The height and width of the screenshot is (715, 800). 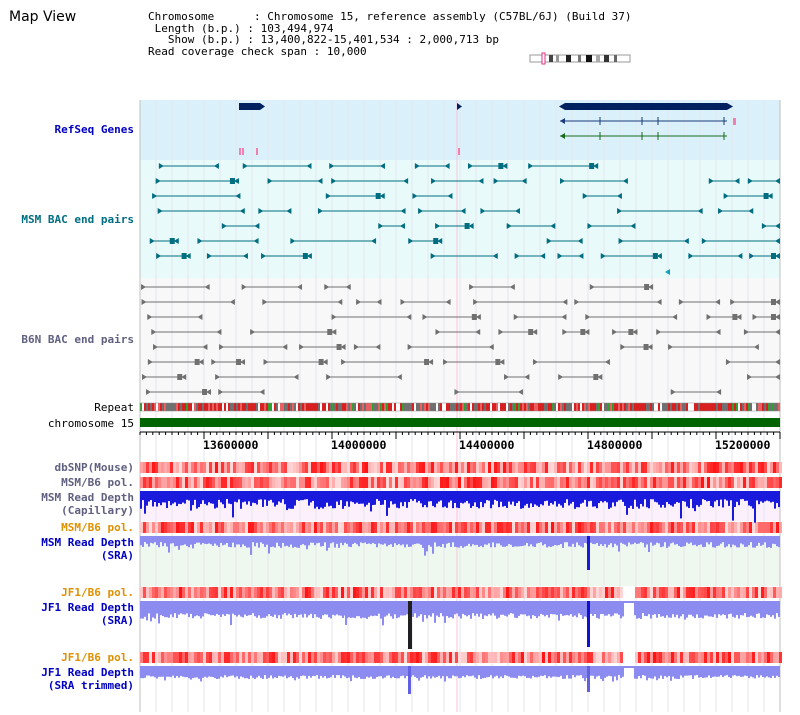 I want to click on track-label-refseq: RefSeq Genes, so click(x=94, y=129).